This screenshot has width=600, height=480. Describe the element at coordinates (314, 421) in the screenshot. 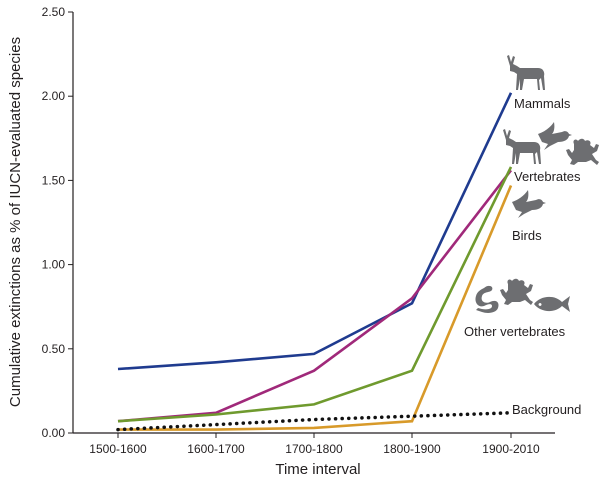

I see `series-line-background` at that location.